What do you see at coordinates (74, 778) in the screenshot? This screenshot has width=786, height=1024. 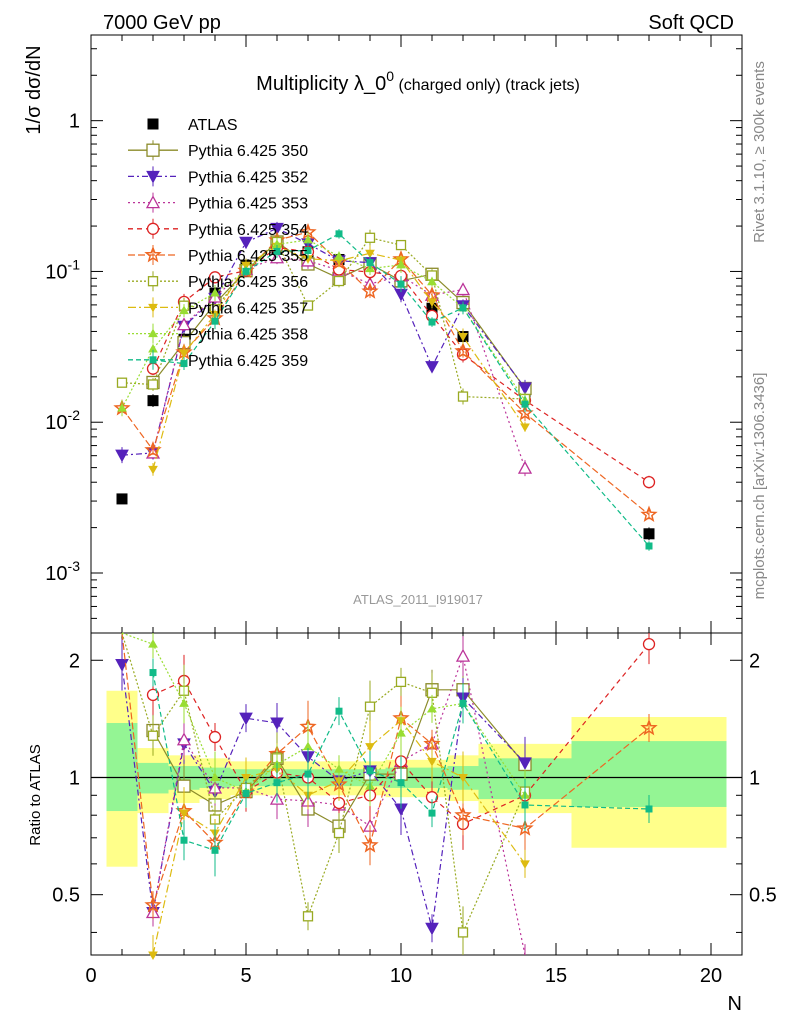 I see `y-tick-label-ratio-left: 1` at bounding box center [74, 778].